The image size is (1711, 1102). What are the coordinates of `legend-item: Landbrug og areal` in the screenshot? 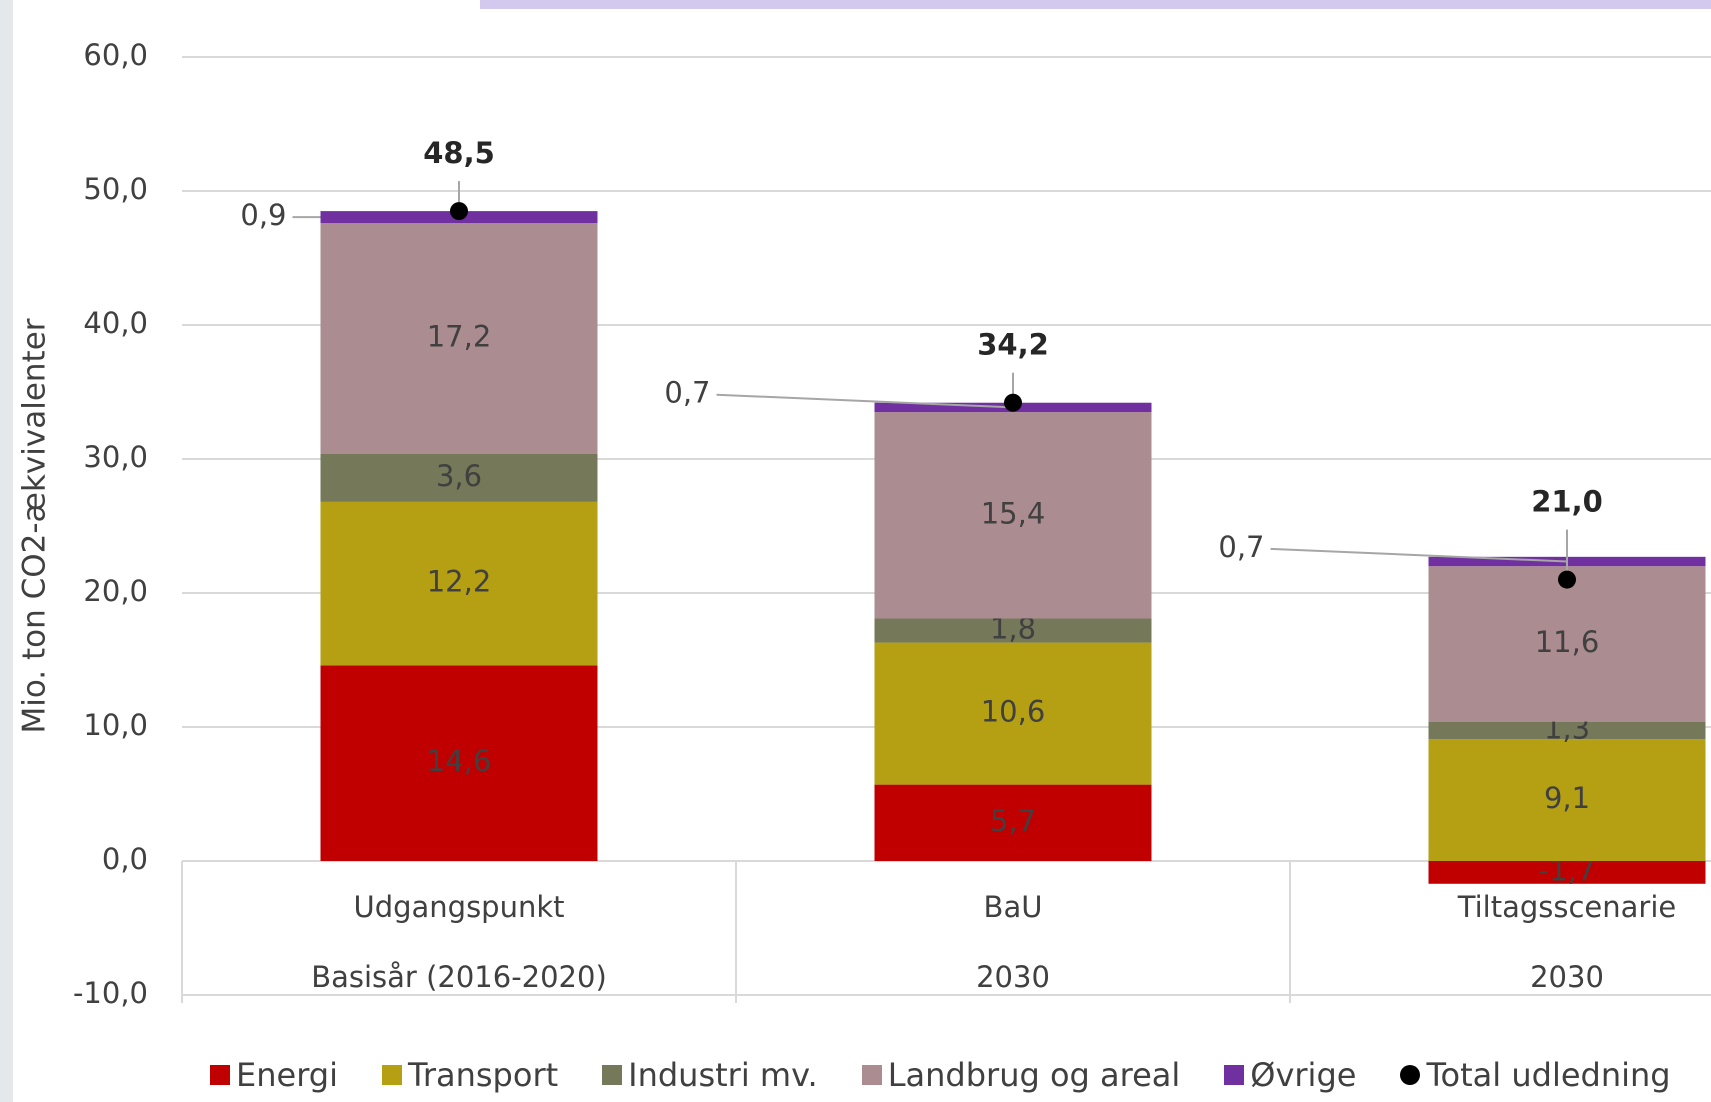 It's located at (1021, 1075).